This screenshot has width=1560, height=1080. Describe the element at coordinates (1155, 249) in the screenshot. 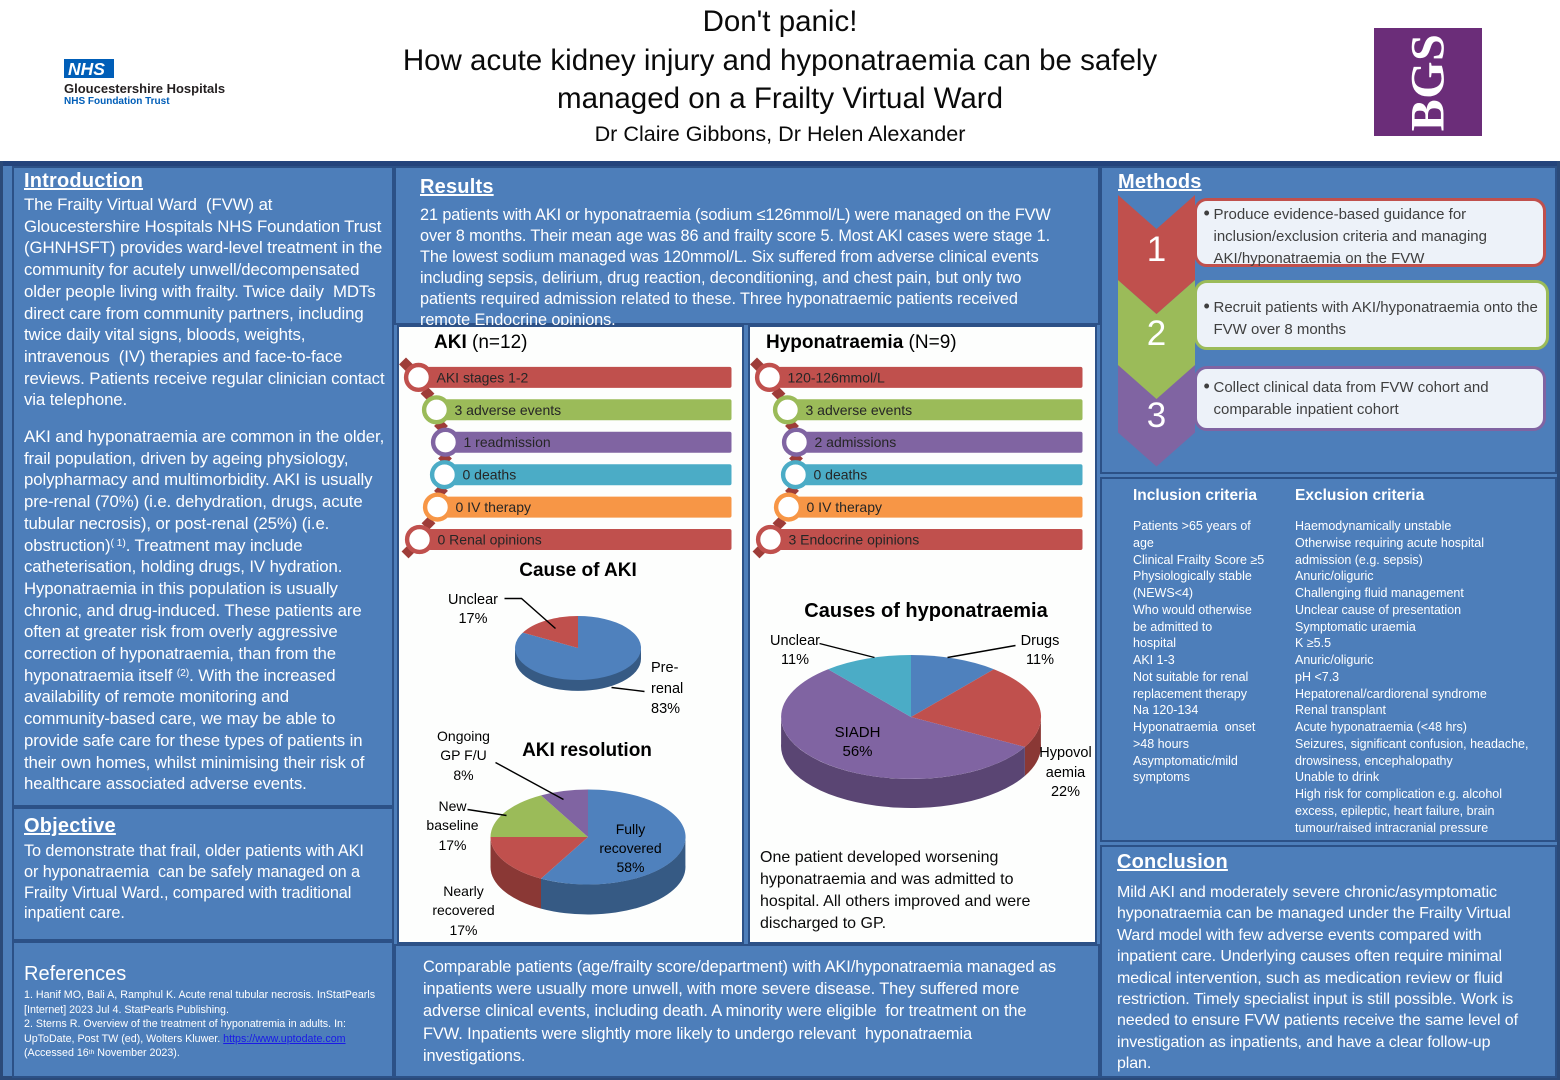

I see `svg-text: 1` at that location.